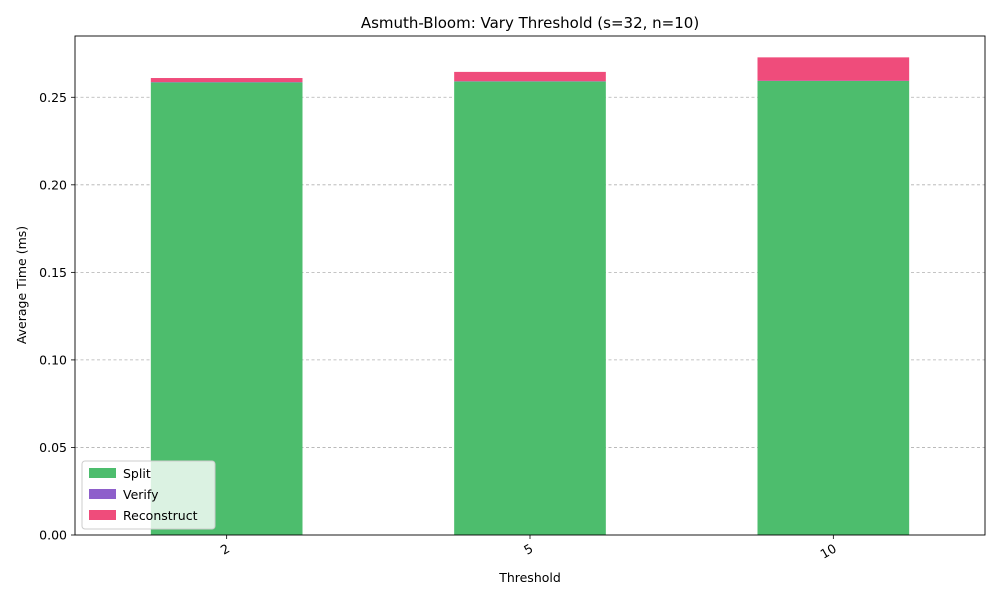 This screenshot has height=600, width=1000. I want to click on legend-label: Reconstruct, so click(160, 515).